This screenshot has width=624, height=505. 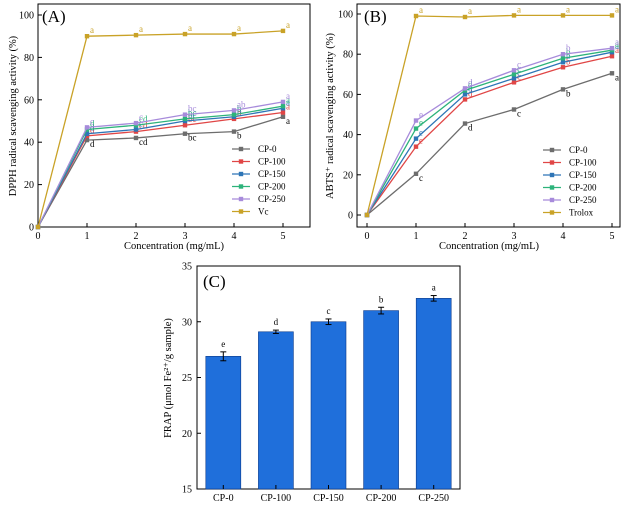 What do you see at coordinates (276, 322) in the screenshot?
I see `chart-c-significance-label: d` at bounding box center [276, 322].